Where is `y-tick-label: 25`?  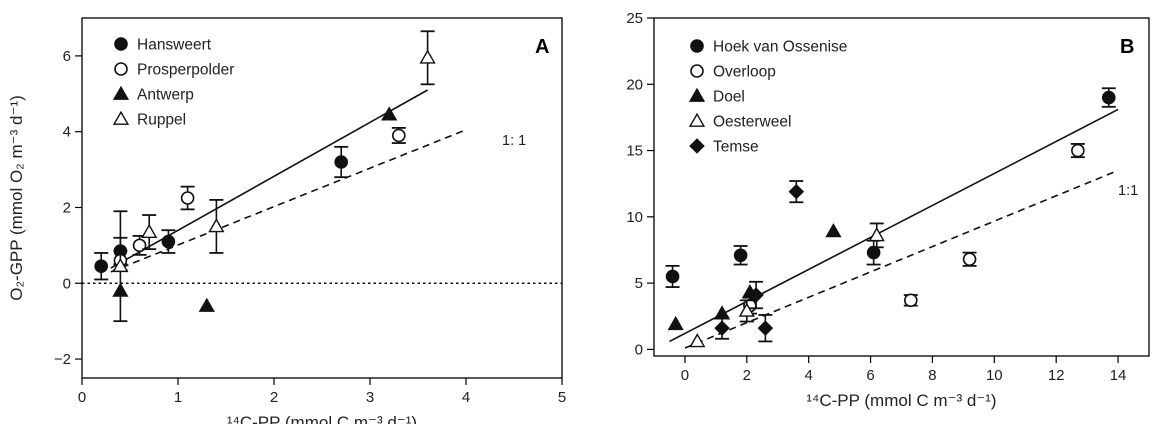 y-tick-label: 25 is located at coordinates (634, 18).